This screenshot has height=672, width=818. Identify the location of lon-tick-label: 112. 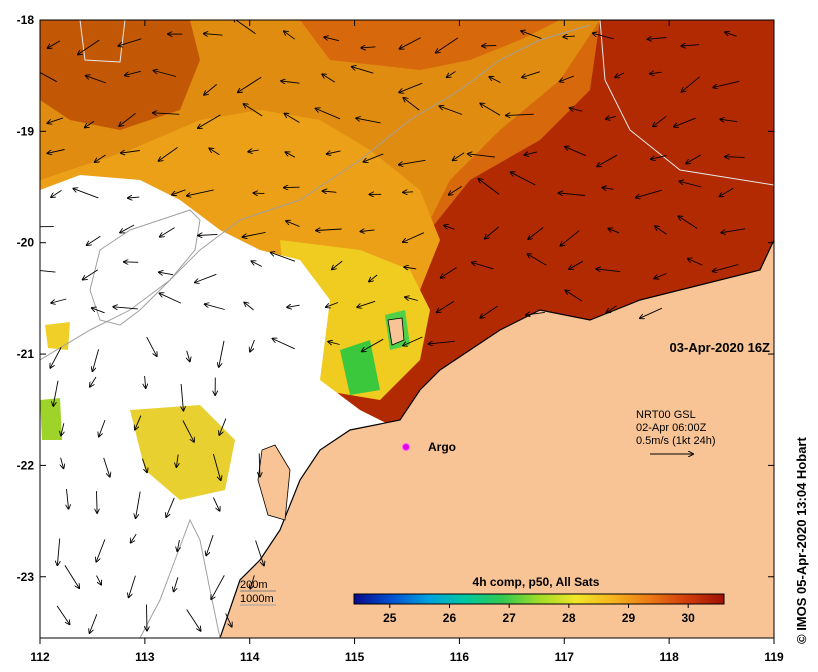
(40, 657).